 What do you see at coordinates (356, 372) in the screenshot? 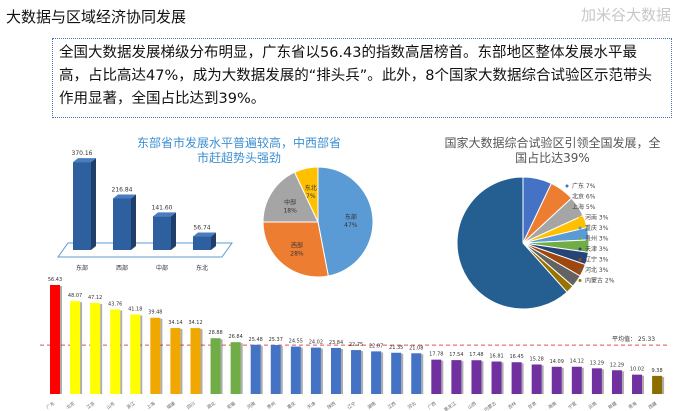
I see `bar-辽宁` at bounding box center [356, 372].